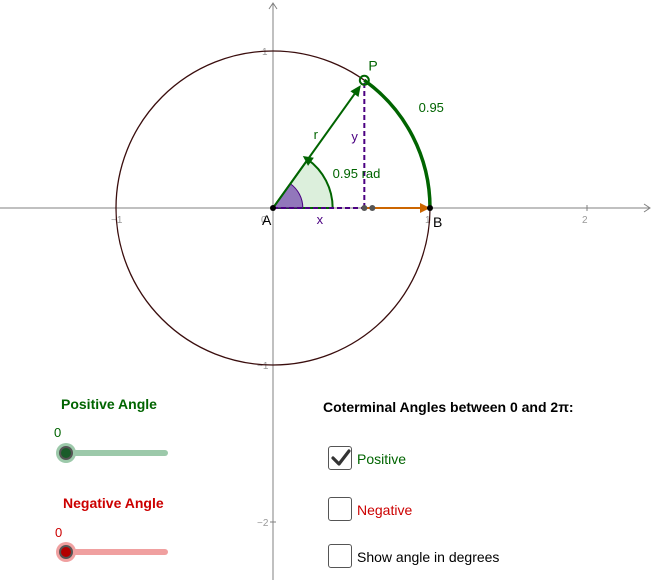 This screenshot has width=653, height=580. What do you see at coordinates (425, 208) in the screenshot?
I see `vector-a-to-b-arrowhead` at bounding box center [425, 208].